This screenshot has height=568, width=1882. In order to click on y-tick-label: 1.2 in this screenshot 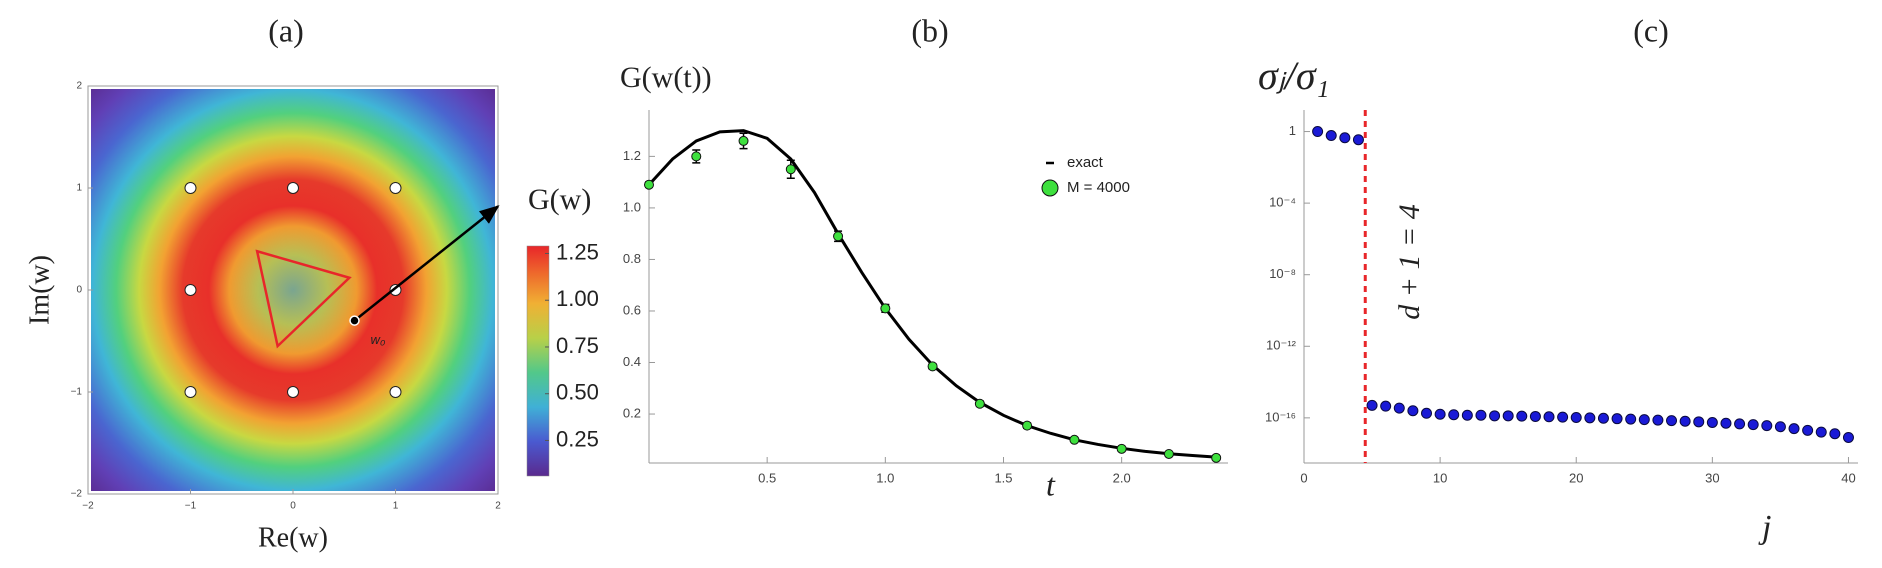, I will do `click(632, 155)`.